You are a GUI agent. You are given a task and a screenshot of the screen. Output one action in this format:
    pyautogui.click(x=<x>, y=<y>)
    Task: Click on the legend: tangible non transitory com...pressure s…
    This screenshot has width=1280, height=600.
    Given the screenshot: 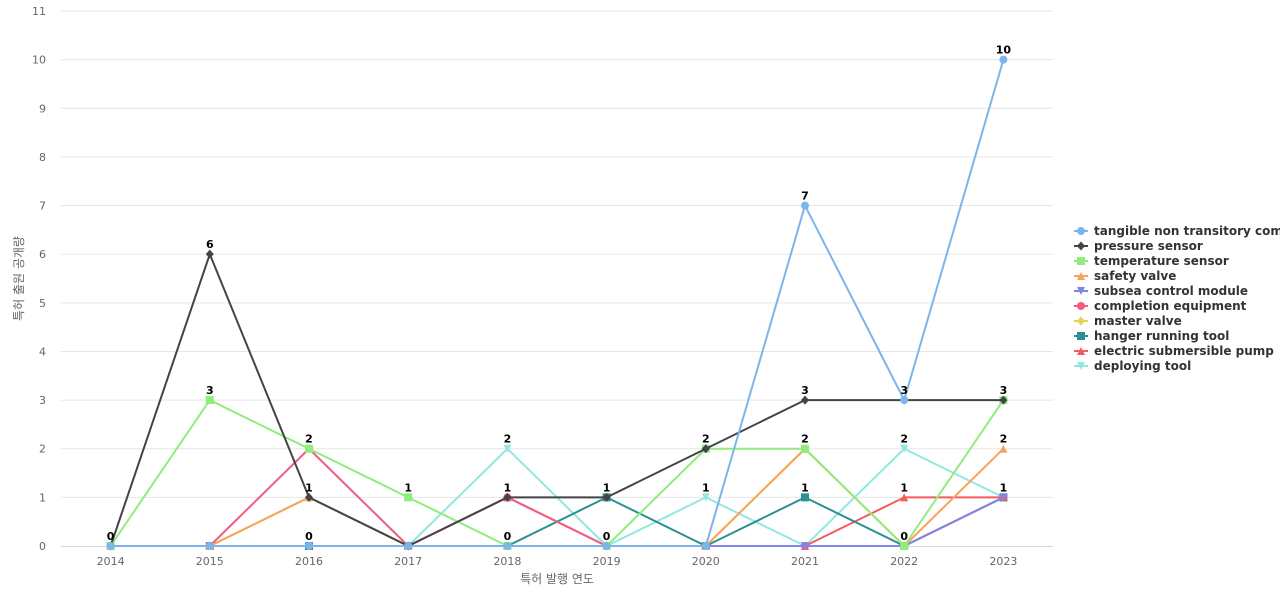 What is the action you would take?
    pyautogui.click(x=1177, y=298)
    